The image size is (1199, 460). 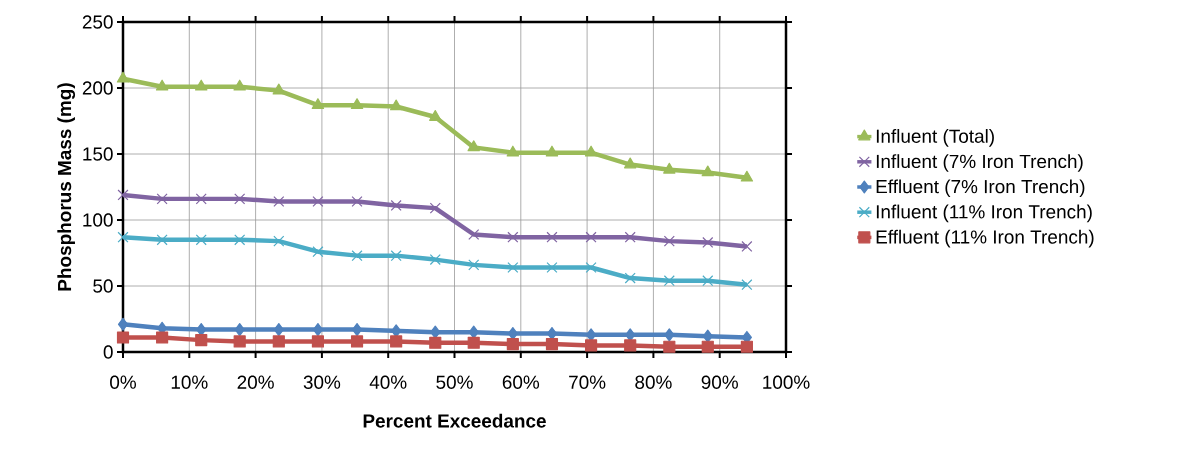 I want to click on legend-label: Influent (Total), so click(x=935, y=138).